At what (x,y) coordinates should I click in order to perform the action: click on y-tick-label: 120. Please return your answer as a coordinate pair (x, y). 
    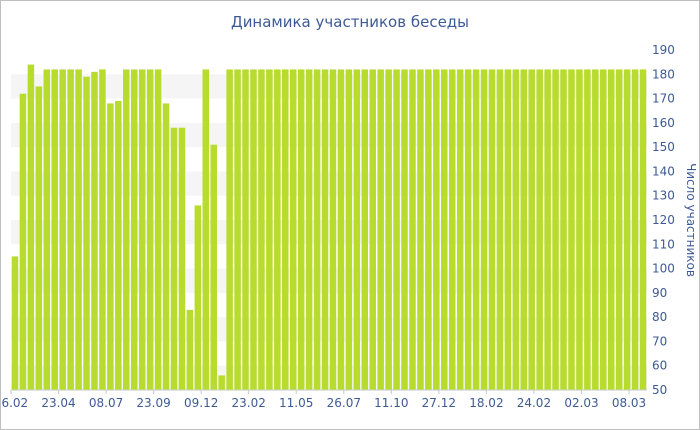
    Looking at the image, I should click on (663, 220).